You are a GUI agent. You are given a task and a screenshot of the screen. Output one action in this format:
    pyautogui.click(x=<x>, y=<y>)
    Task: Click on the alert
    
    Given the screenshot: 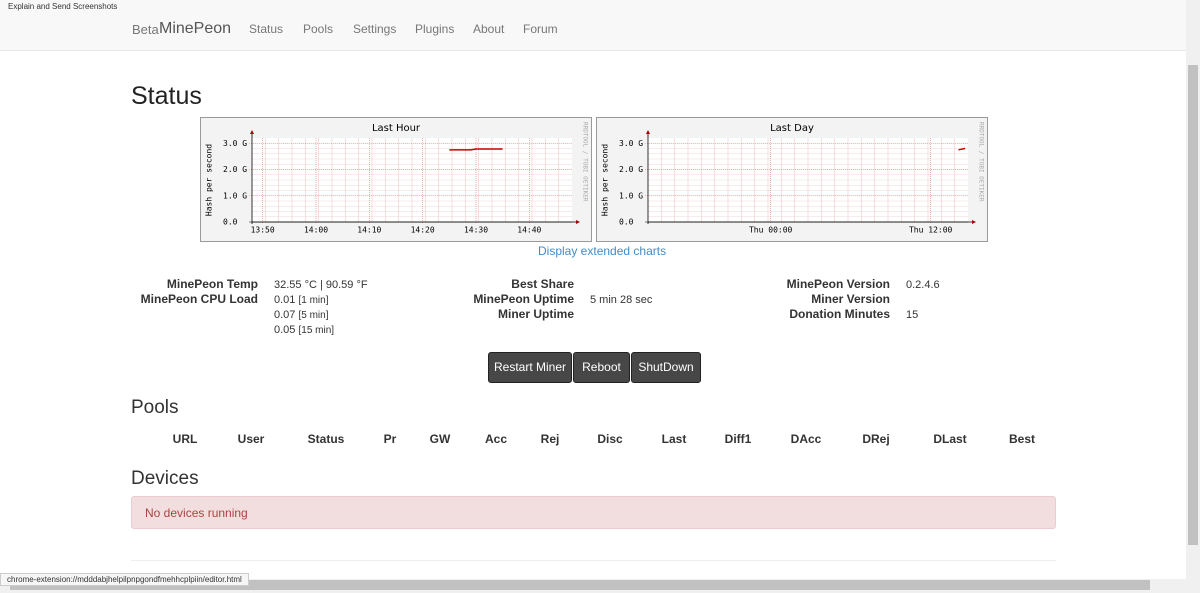 What is the action you would take?
    pyautogui.click(x=593, y=512)
    